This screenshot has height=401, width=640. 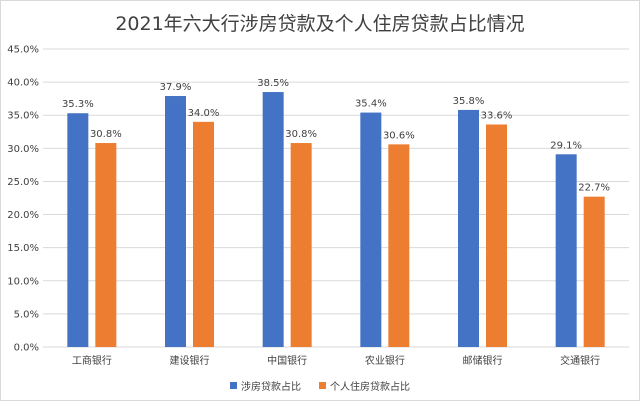 What do you see at coordinates (483, 360) in the screenshot?
I see `x-category-label: 邮储银行` at bounding box center [483, 360].